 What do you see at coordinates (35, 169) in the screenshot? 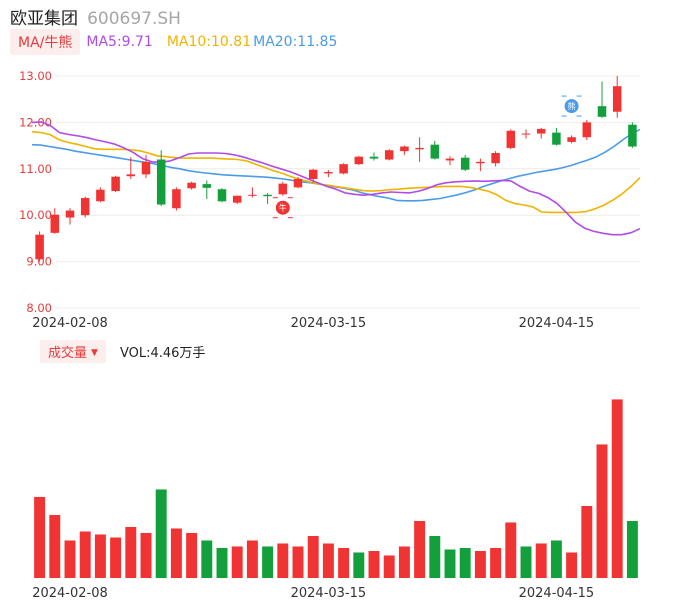
I see `y-tick-label: 11.00` at bounding box center [35, 169].